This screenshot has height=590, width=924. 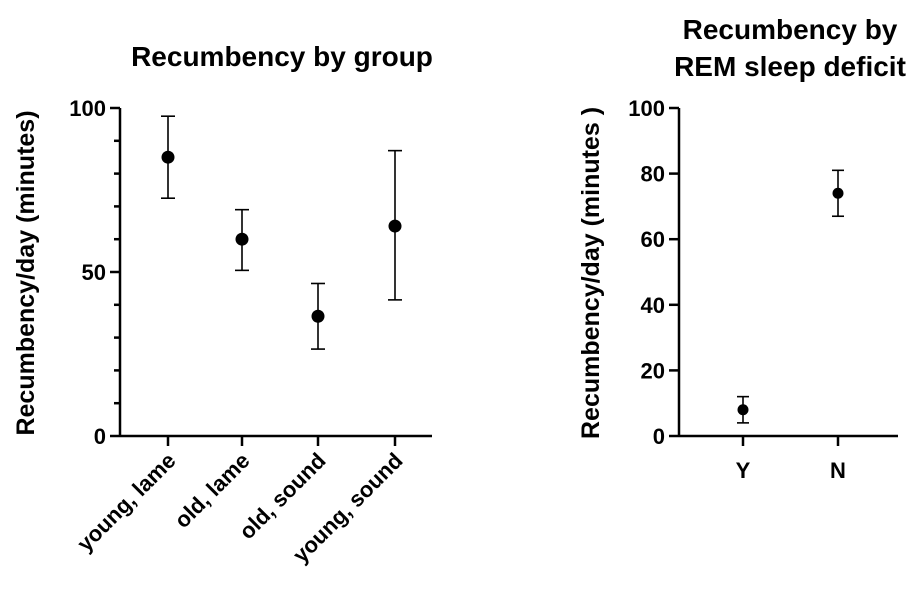 I want to click on y-tick-label: 20, so click(x=653, y=370).